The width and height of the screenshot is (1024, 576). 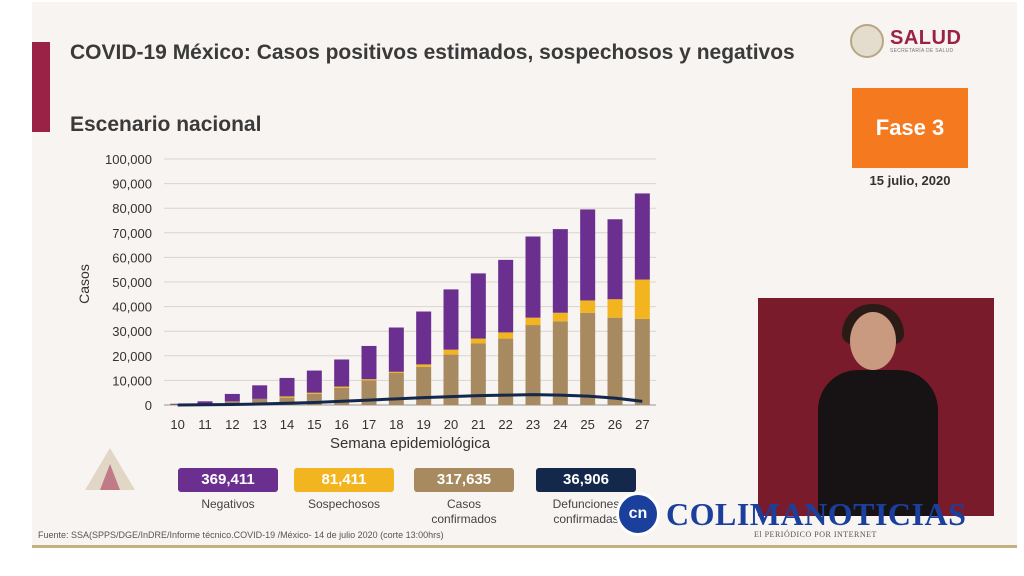 I want to click on x-tick-label: 13, so click(x=259, y=424).